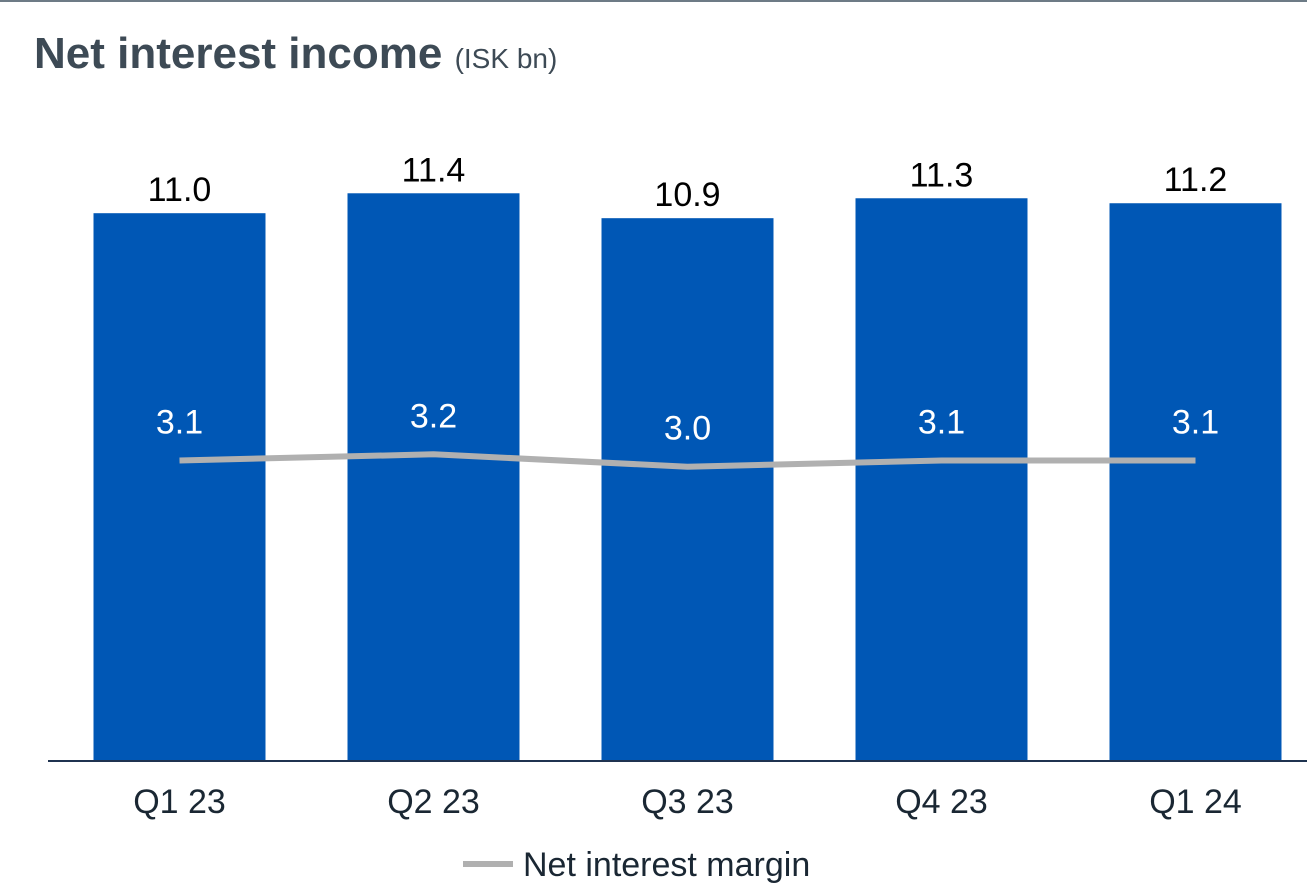 This screenshot has height=885, width=1307. Describe the element at coordinates (506, 58) in the screenshot. I see `chart-unit: (ISK bn)` at that location.